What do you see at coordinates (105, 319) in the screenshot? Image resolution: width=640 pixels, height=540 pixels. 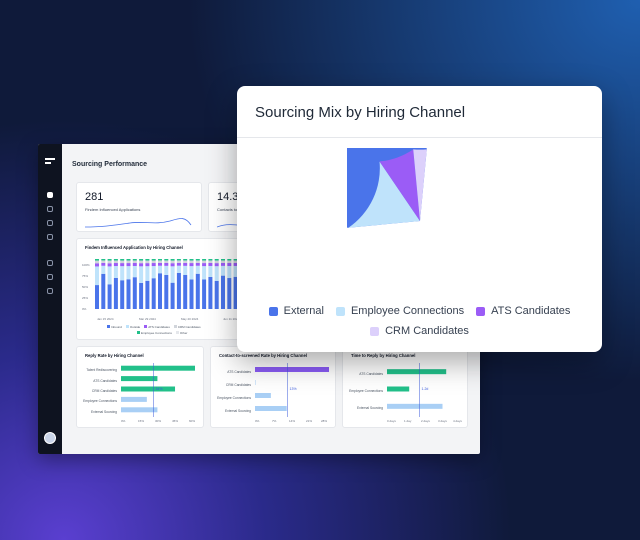 I see `x-tick: Jan 15 2024` at bounding box center [105, 319].